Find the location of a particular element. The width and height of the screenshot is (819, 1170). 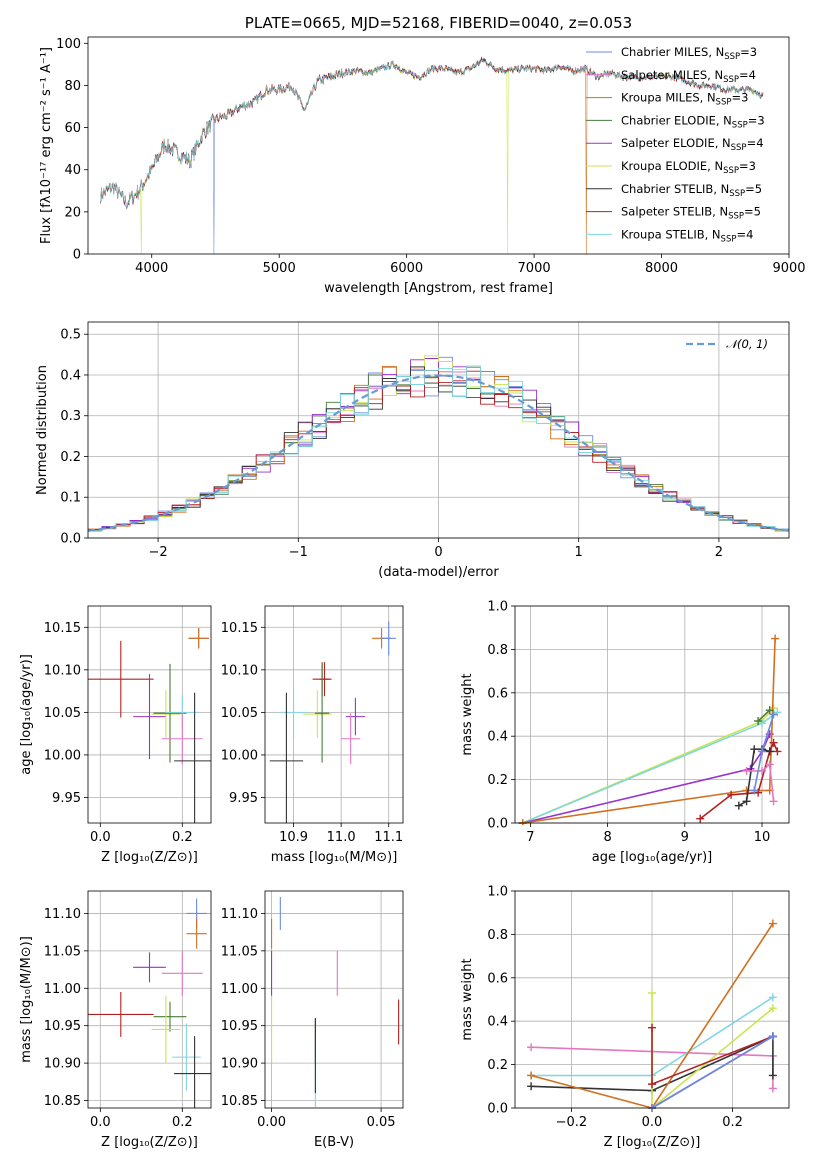

x-tick-label: 2 is located at coordinates (719, 552).